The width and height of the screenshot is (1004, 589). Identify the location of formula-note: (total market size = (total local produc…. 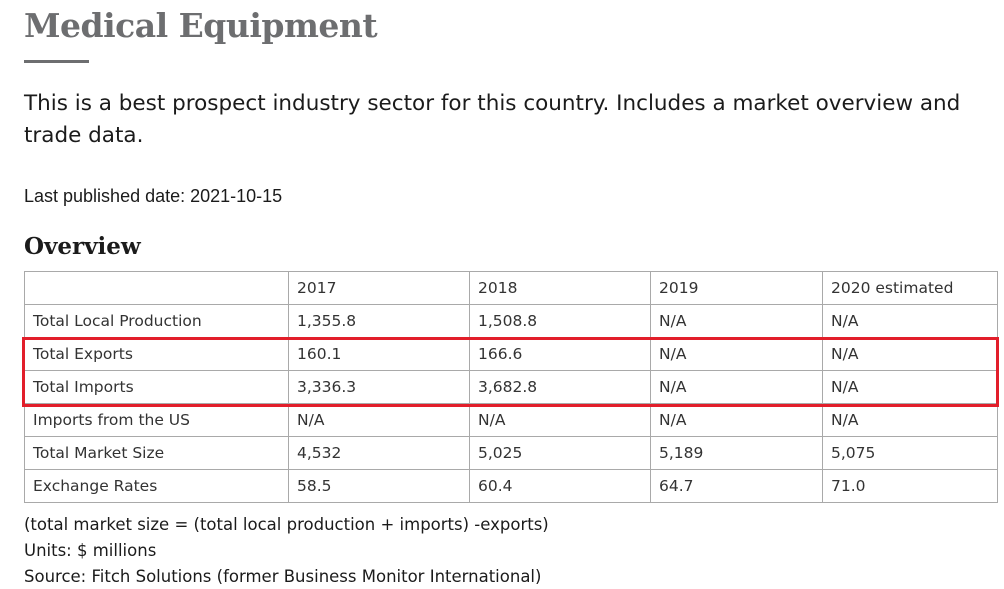
(286, 524).